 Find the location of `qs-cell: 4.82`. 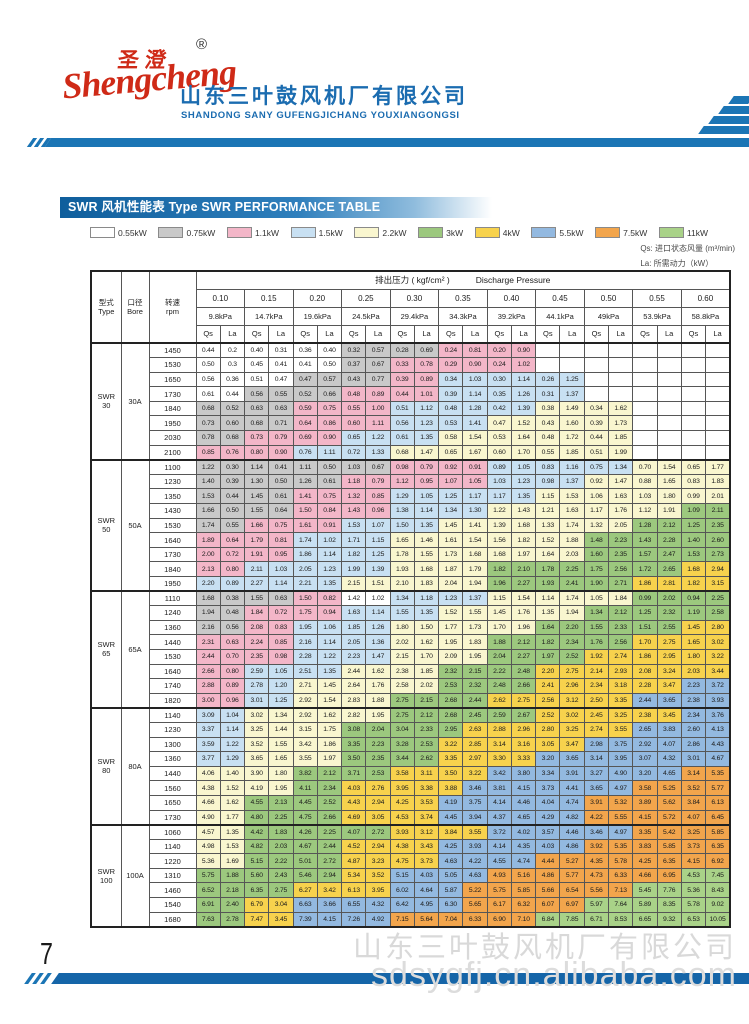

qs-cell: 4.82 is located at coordinates (257, 846).